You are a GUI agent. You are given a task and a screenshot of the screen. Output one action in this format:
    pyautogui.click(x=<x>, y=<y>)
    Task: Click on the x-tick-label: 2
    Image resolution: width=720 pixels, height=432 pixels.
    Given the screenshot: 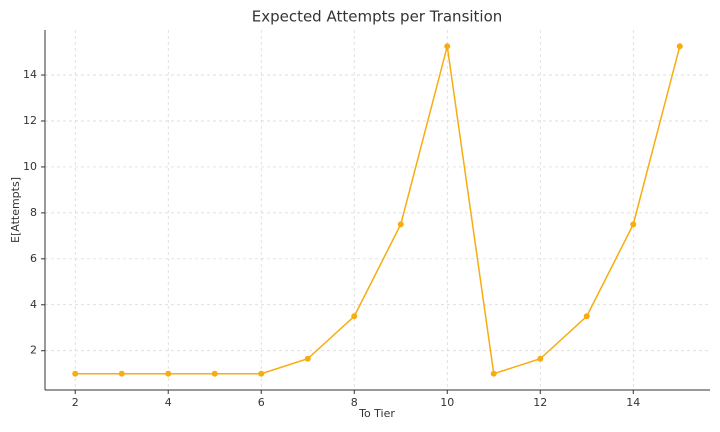 What is the action you would take?
    pyautogui.click(x=75, y=402)
    